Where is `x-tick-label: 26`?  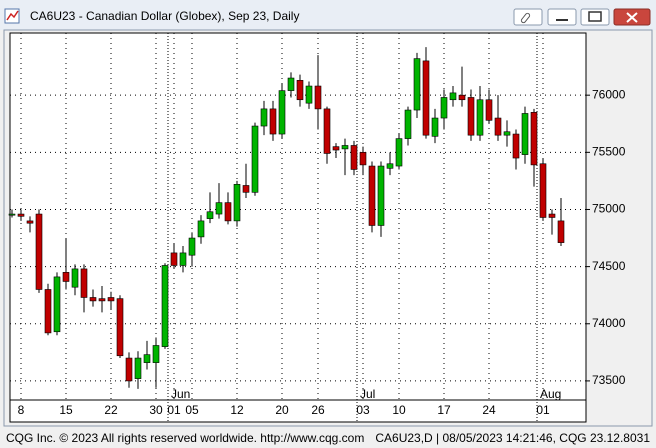
x-tick-label: 26 is located at coordinates (318, 410).